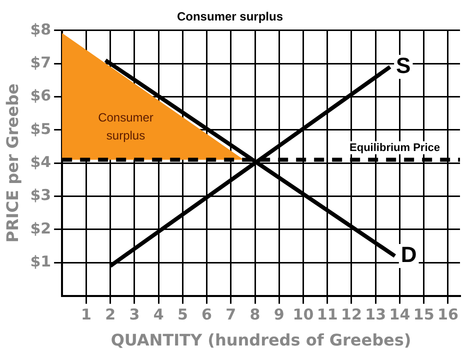  Describe the element at coordinates (395, 148) in the screenshot. I see `ref-line-label: Equilibrium Price` at that location.